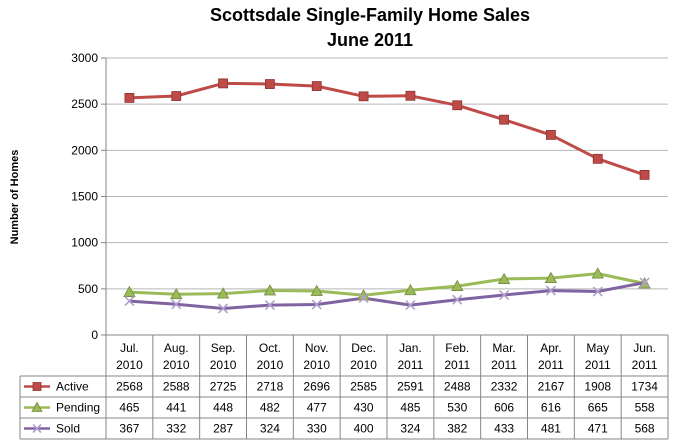  I want to click on x-tick-label: Mar., so click(503, 348).